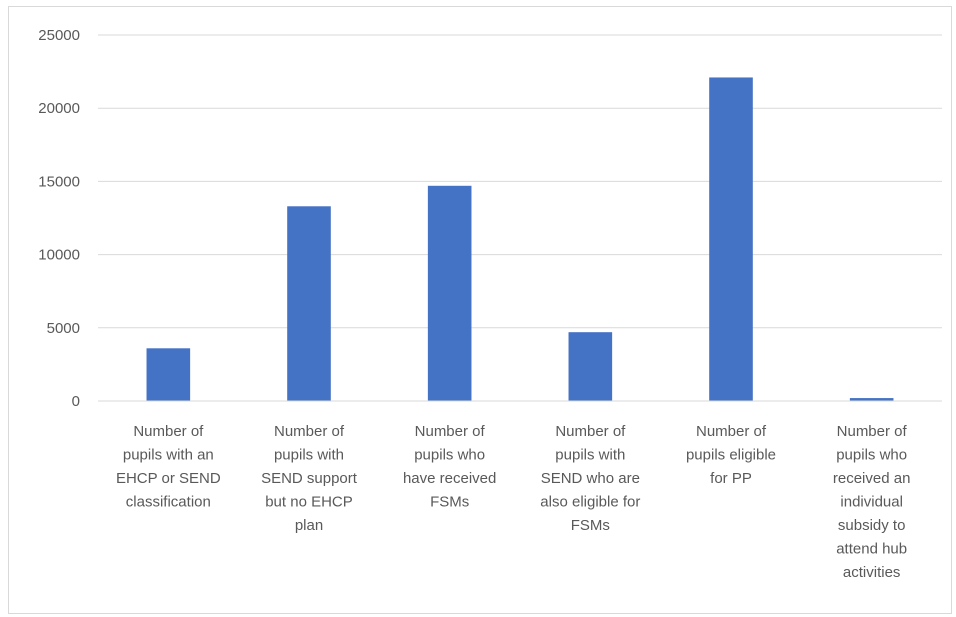  Describe the element at coordinates (449, 467) in the screenshot. I see `category-label-2: Number of pupils who have received FSMs` at that location.